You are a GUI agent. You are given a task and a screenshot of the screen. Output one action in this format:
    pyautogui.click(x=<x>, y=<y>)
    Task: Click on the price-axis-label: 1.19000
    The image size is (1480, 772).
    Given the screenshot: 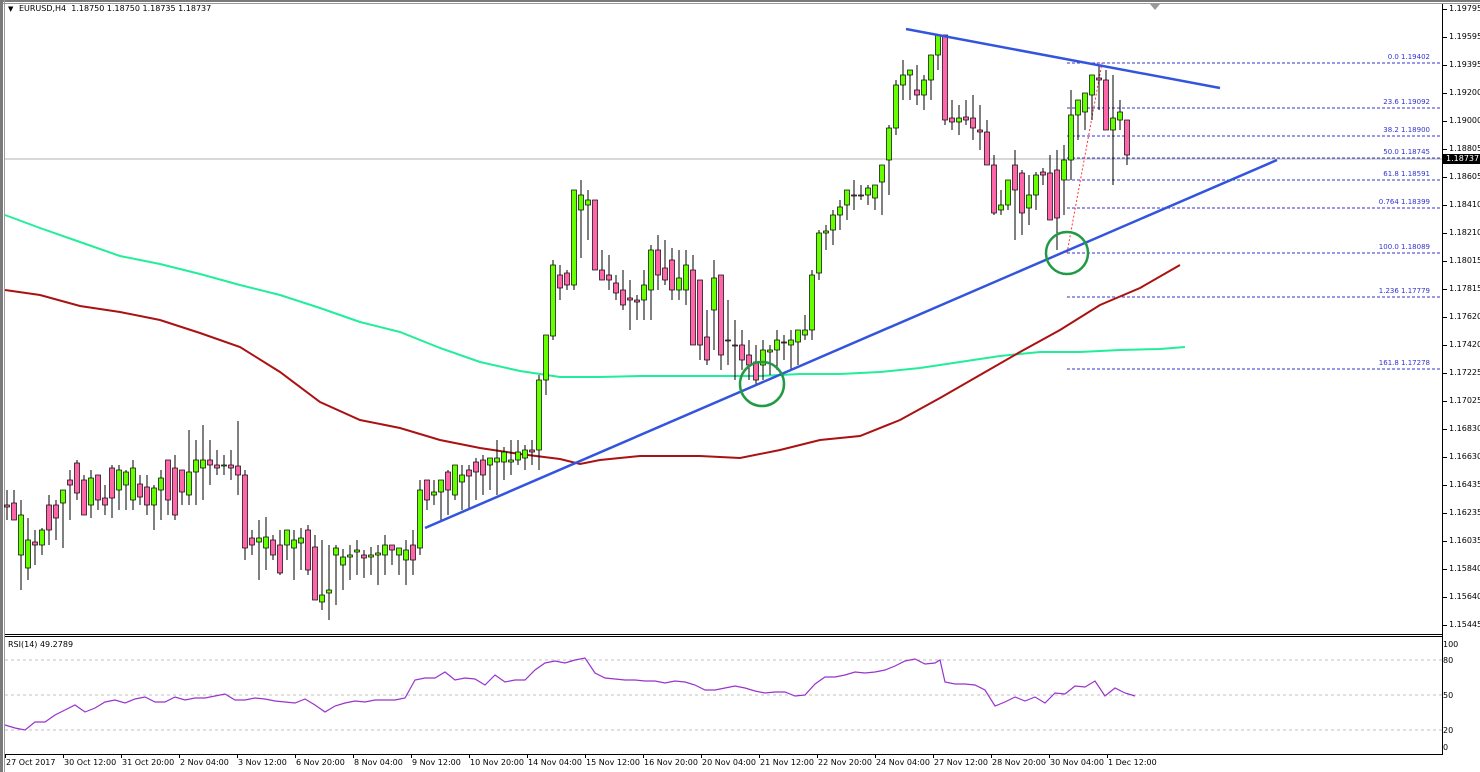 What is the action you would take?
    pyautogui.click(x=1464, y=120)
    